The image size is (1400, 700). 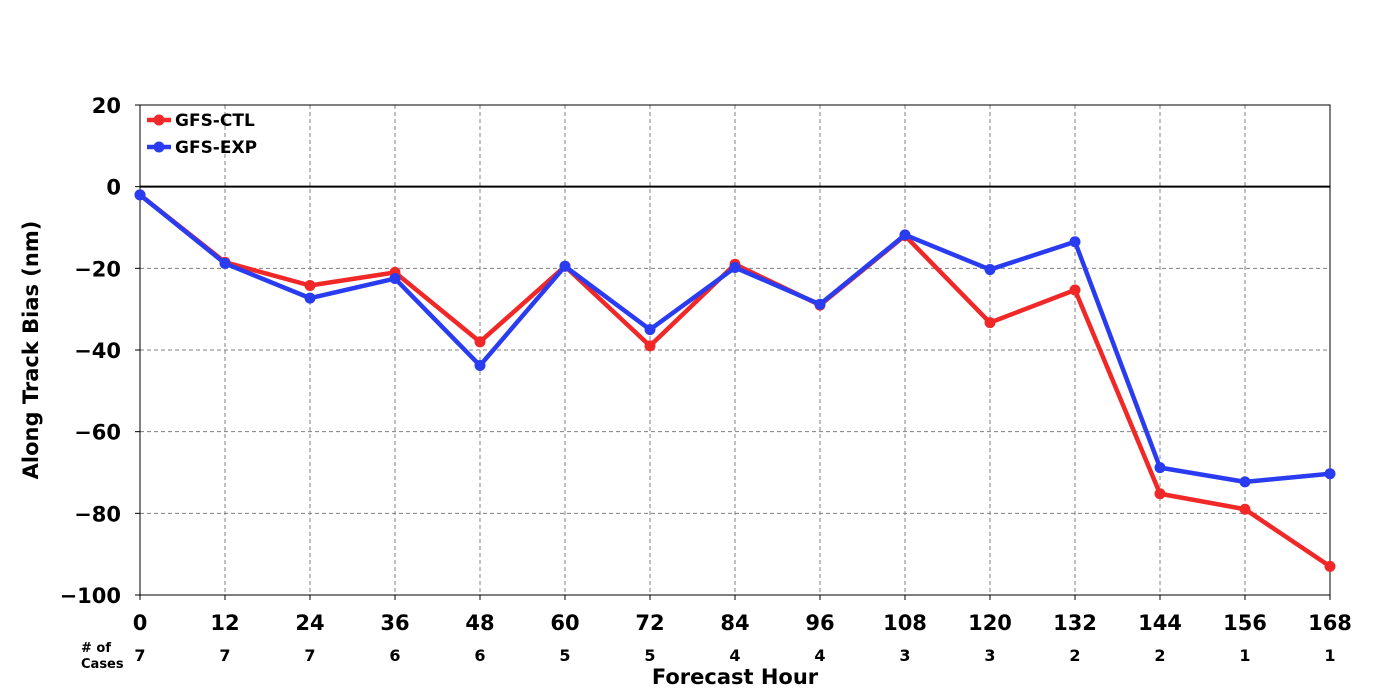 I want to click on legend: GFS-CTL GFS-EXP, so click(x=202, y=134).